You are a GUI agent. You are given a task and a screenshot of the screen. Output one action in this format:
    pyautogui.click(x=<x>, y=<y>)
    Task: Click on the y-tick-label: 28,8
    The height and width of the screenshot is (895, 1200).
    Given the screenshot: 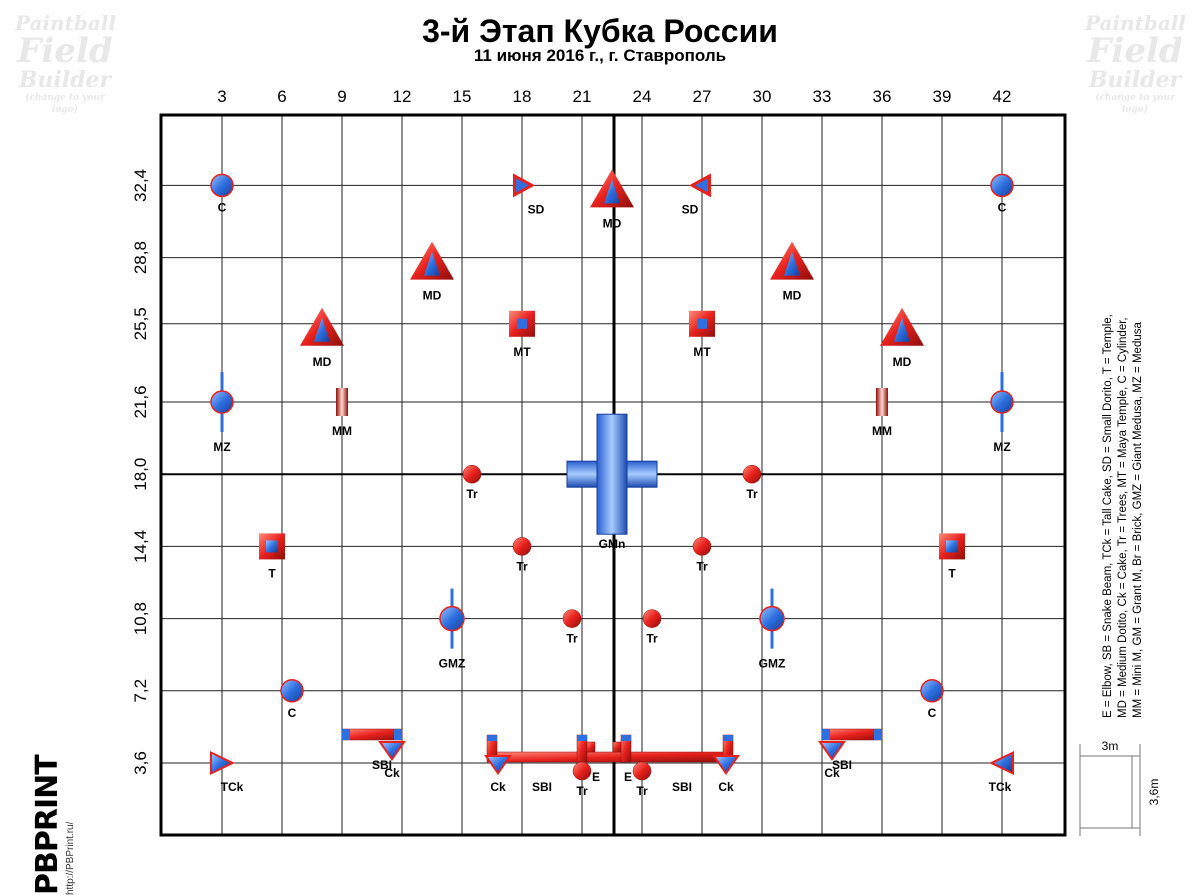 What is the action you would take?
    pyautogui.click(x=140, y=257)
    